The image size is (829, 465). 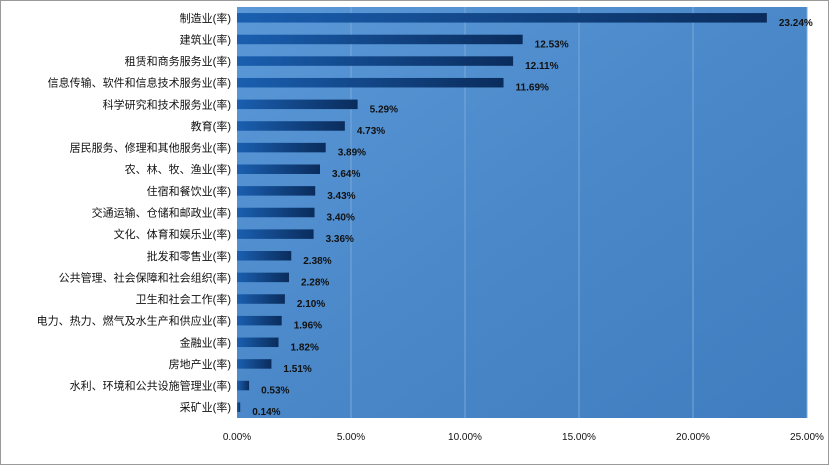 I want to click on data-label: 1.51%, so click(x=297, y=369).